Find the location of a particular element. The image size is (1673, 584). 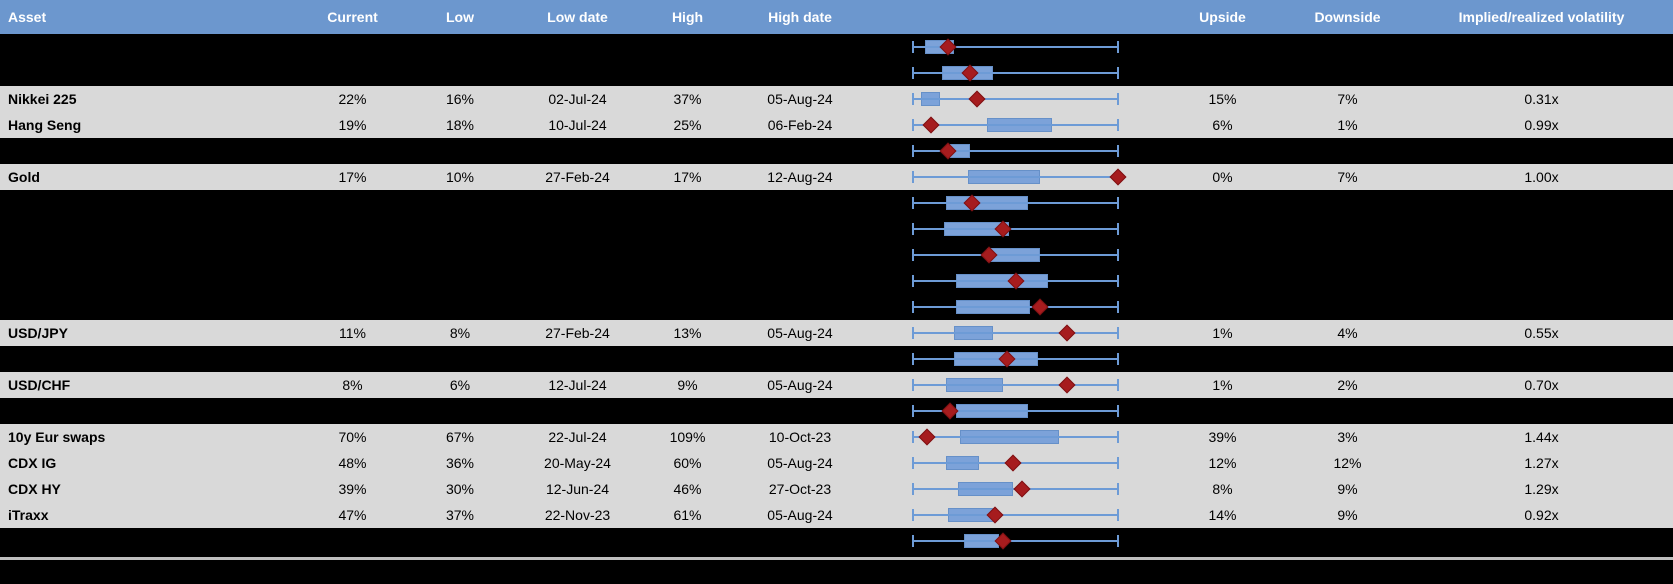

current-cell: 11% is located at coordinates (352, 333).